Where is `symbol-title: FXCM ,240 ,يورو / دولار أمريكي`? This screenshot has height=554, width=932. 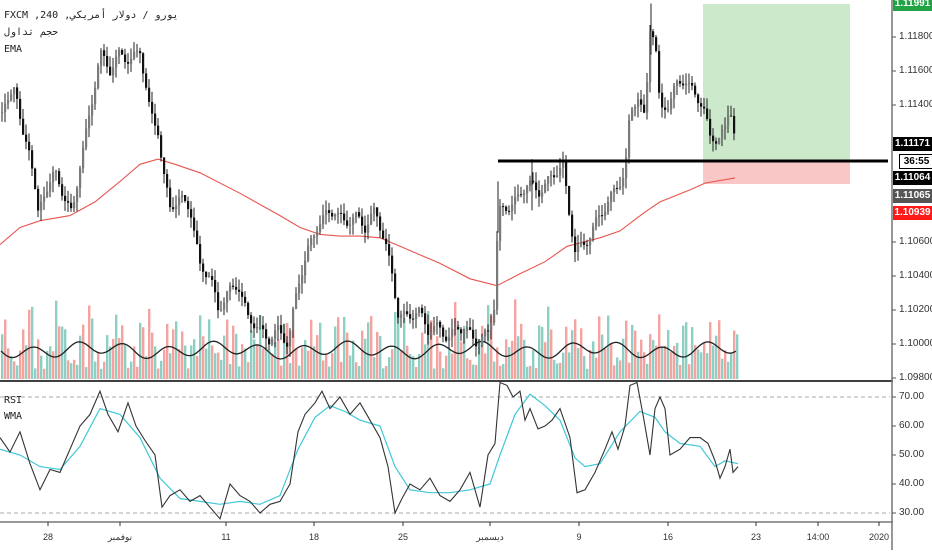 symbol-title: FXCM ,240 ,يورو / دولار أمريكي is located at coordinates (91, 15).